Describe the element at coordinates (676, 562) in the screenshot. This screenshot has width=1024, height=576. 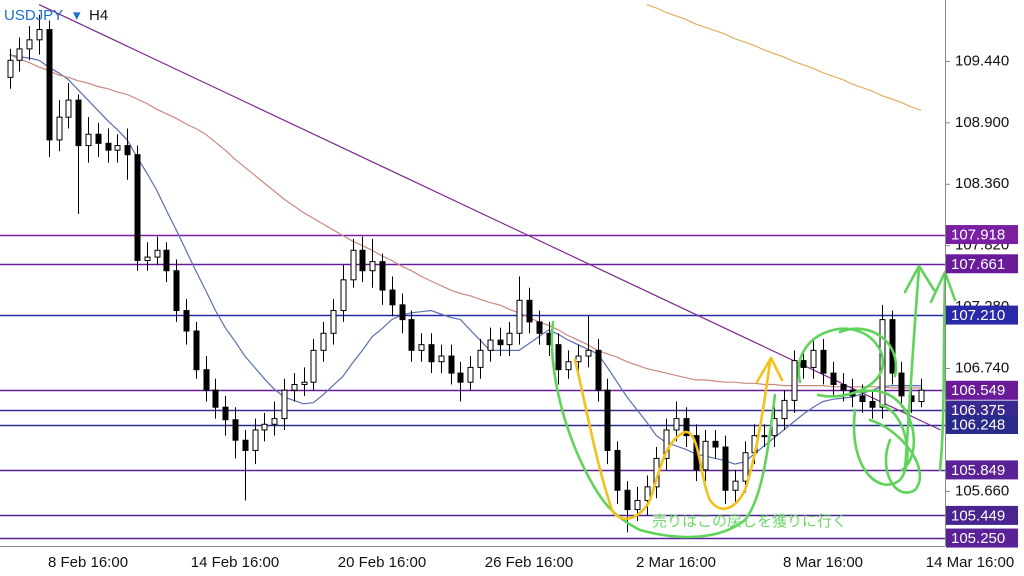
I see `x-tick-label: 2 Mar 16:00` at that location.